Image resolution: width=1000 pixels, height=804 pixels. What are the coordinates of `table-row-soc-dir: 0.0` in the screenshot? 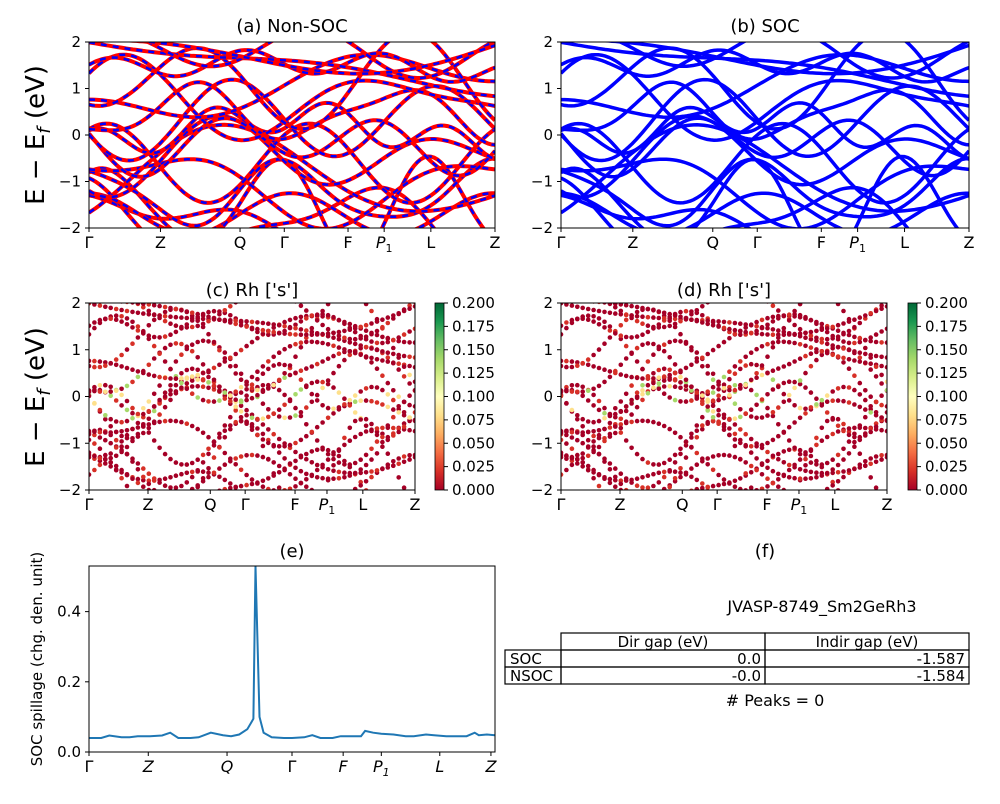 It's located at (749, 659).